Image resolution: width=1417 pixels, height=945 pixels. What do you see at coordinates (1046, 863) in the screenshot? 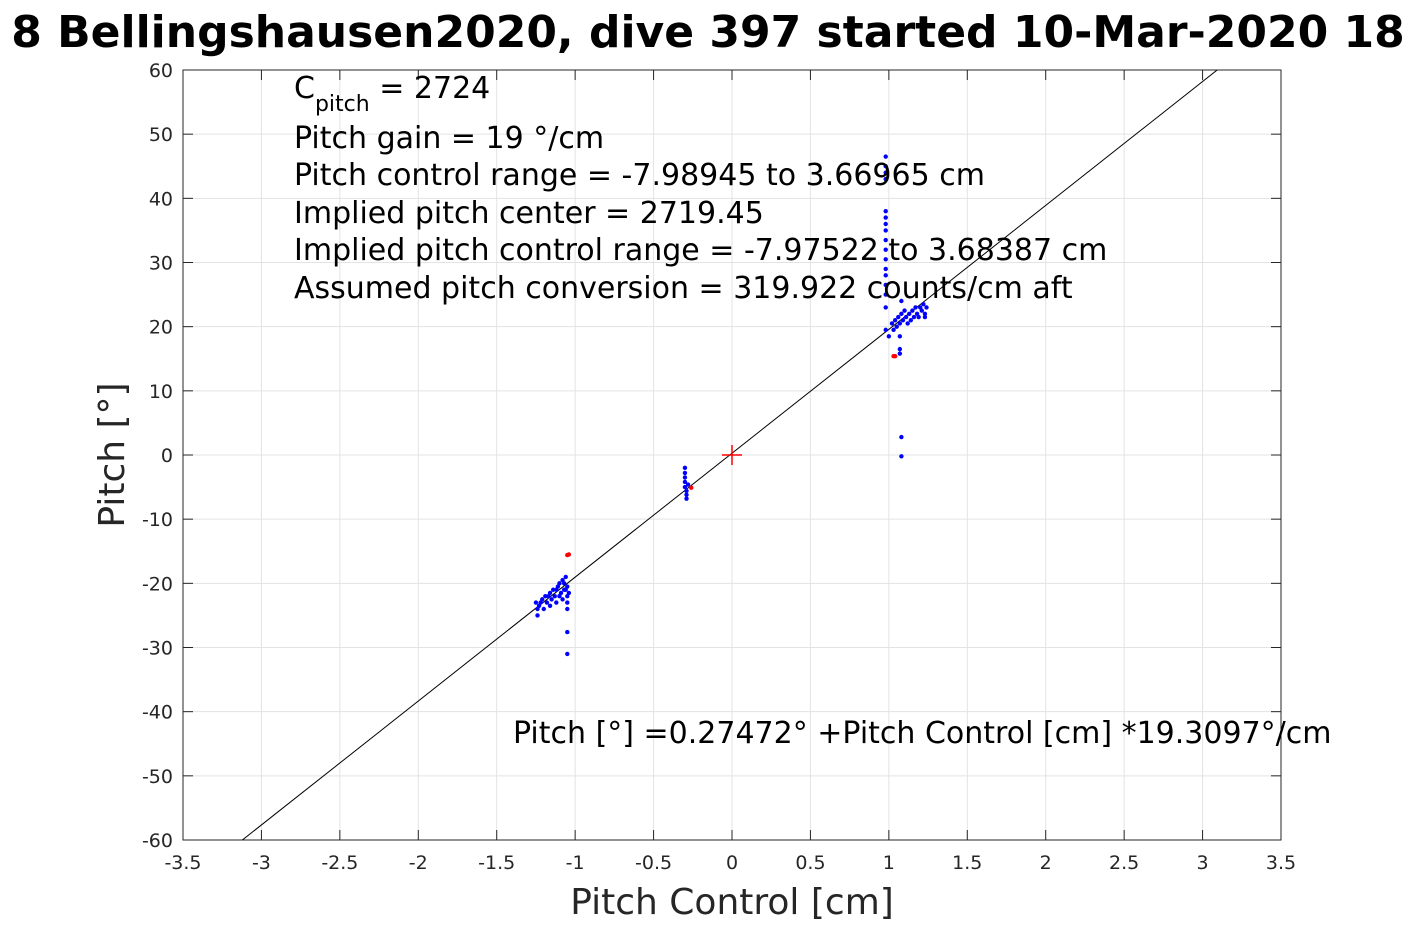
I see `x-tick-label: 2` at bounding box center [1046, 863].